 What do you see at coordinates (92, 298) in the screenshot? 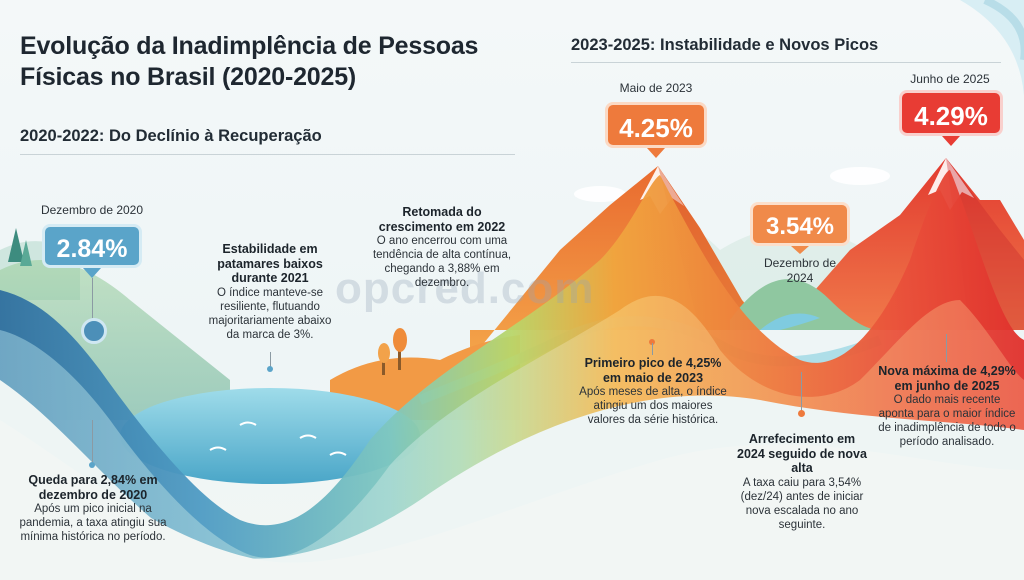
I see `marker-stem` at bounding box center [92, 298].